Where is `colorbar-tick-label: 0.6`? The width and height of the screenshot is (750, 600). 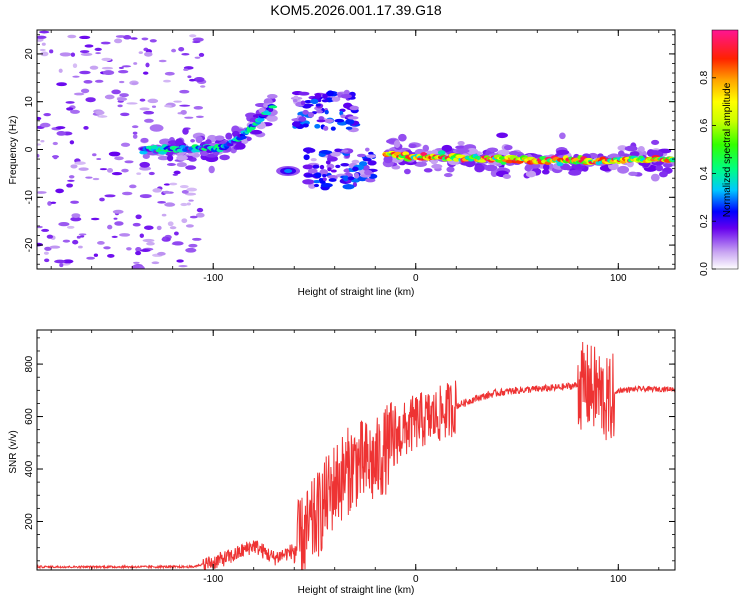 colorbar-tick-label: 0.6 is located at coordinates (704, 125).